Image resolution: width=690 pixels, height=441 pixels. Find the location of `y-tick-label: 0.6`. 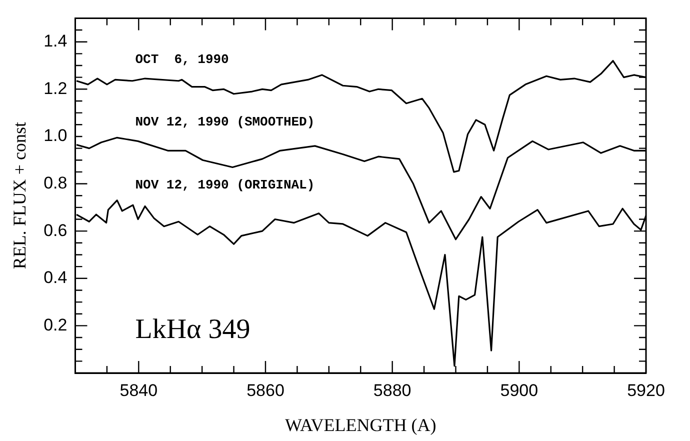

y-tick-label: 0.6 is located at coordinates (56, 230).